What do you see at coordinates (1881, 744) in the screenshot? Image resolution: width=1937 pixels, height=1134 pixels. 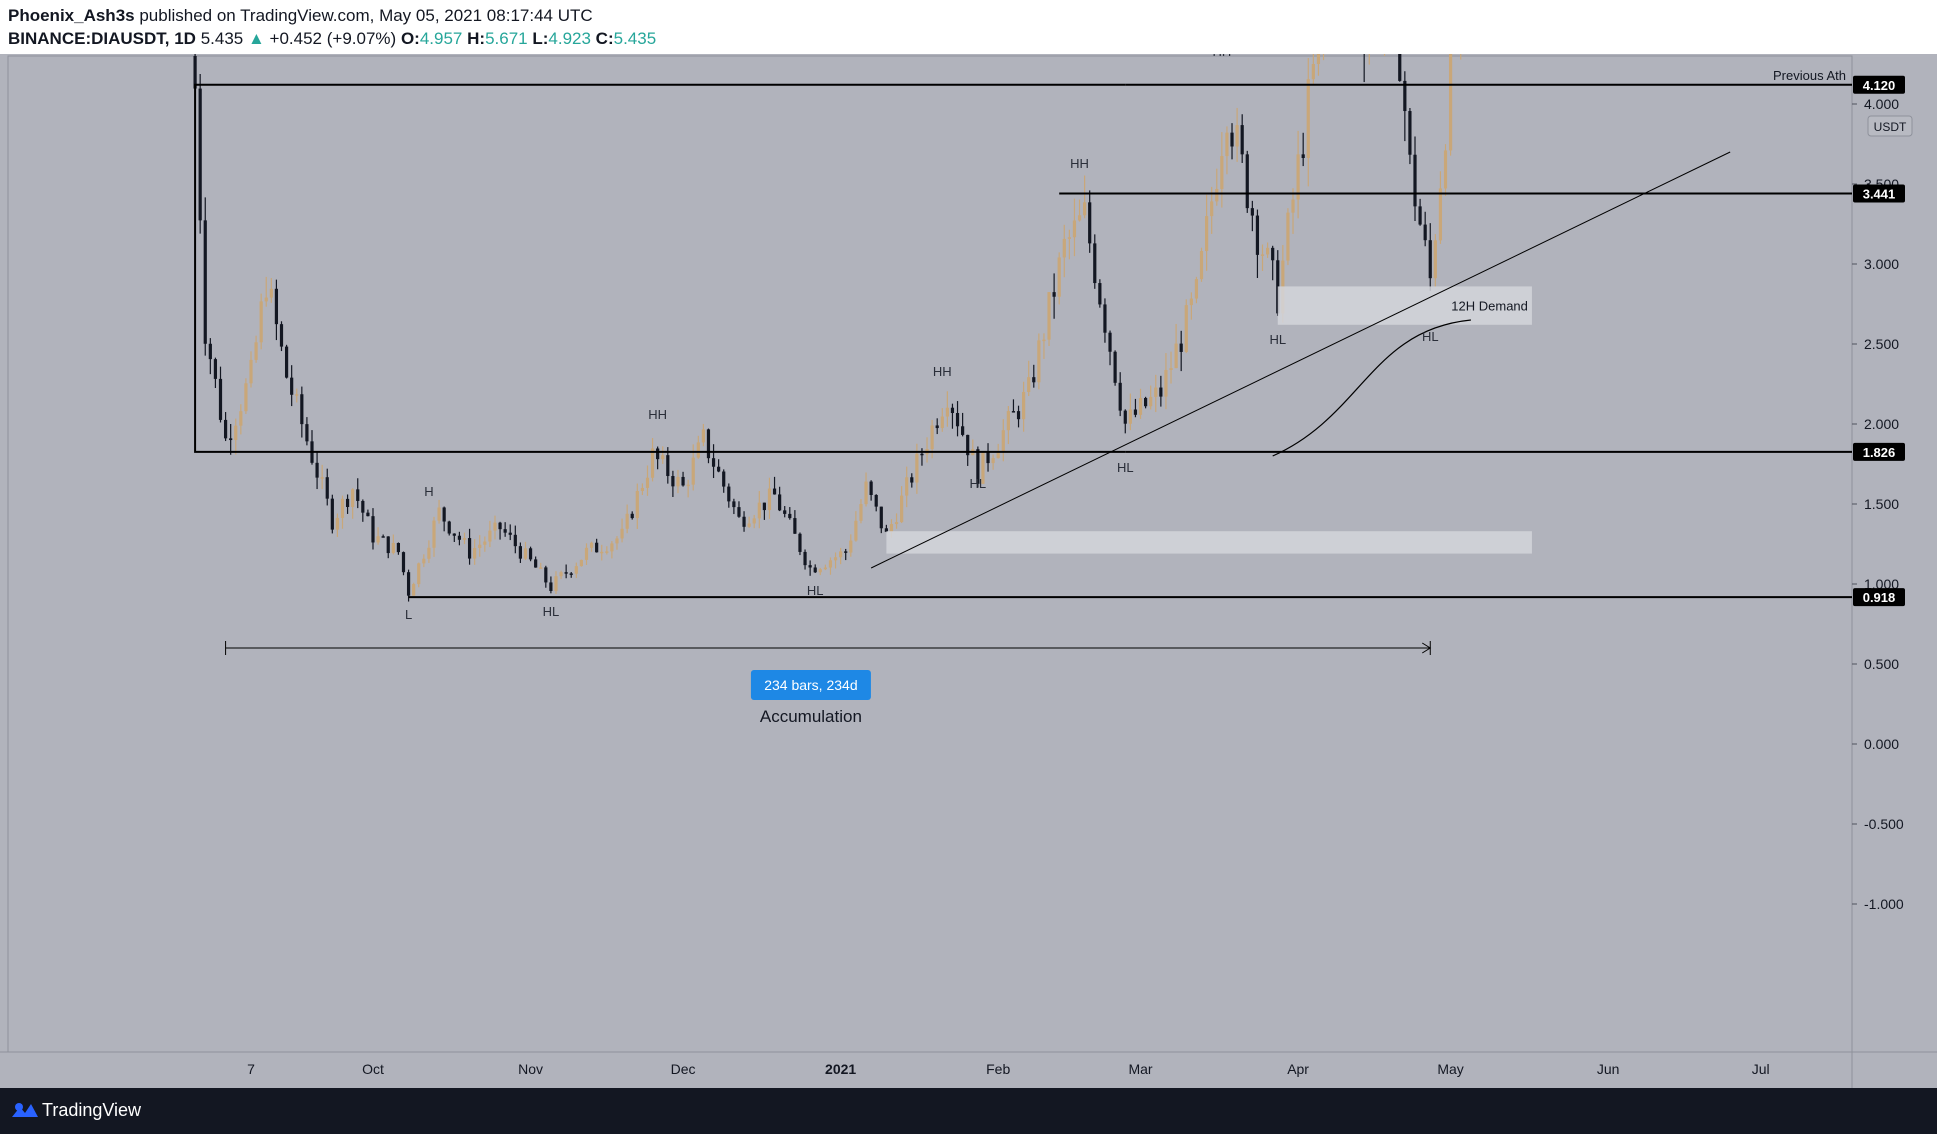 I see `y-tick-label: 0.000` at bounding box center [1881, 744].